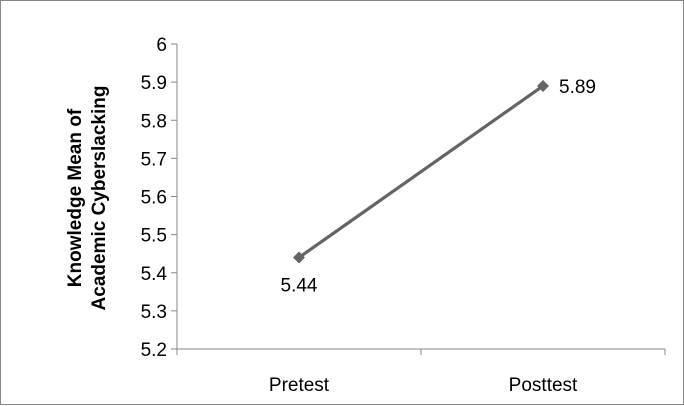  Describe the element at coordinates (154, 312) in the screenshot. I see `y-tick-label: 5.3` at that location.